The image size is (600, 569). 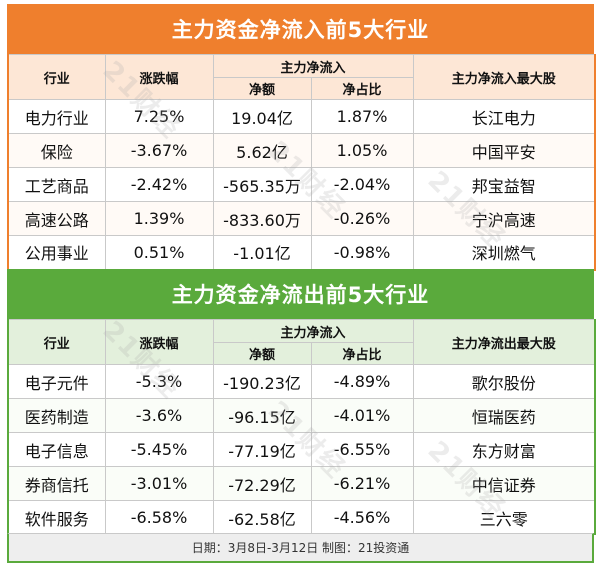 I want to click on cell-net-ratio: 1.05%, so click(x=362, y=150).